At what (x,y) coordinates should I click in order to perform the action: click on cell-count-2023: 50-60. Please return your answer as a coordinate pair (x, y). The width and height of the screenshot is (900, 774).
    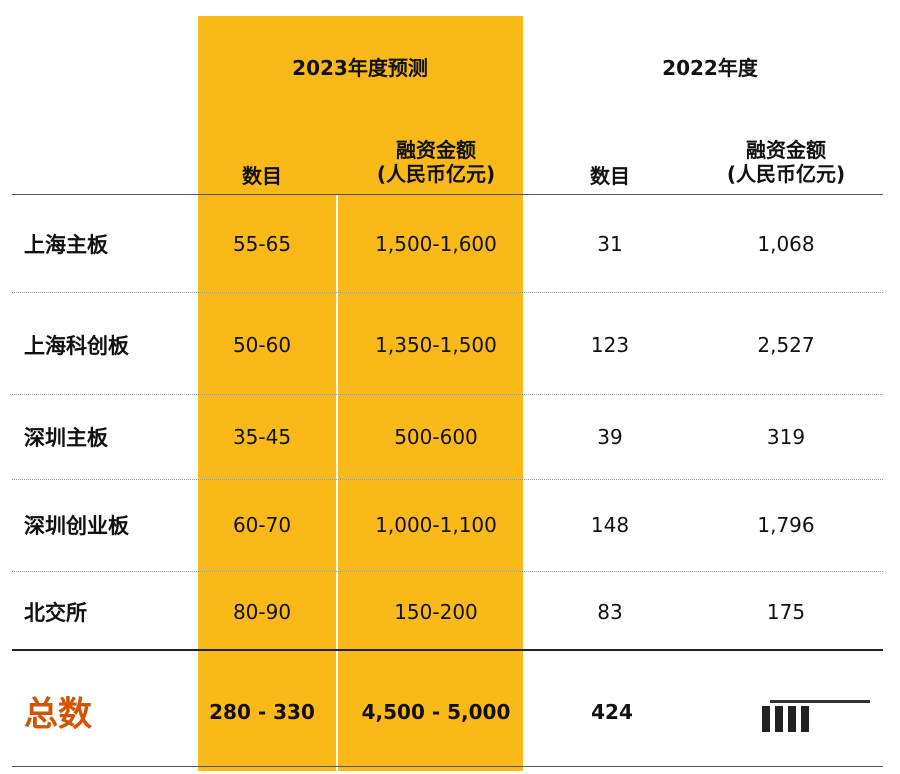
    Looking at the image, I should click on (262, 345).